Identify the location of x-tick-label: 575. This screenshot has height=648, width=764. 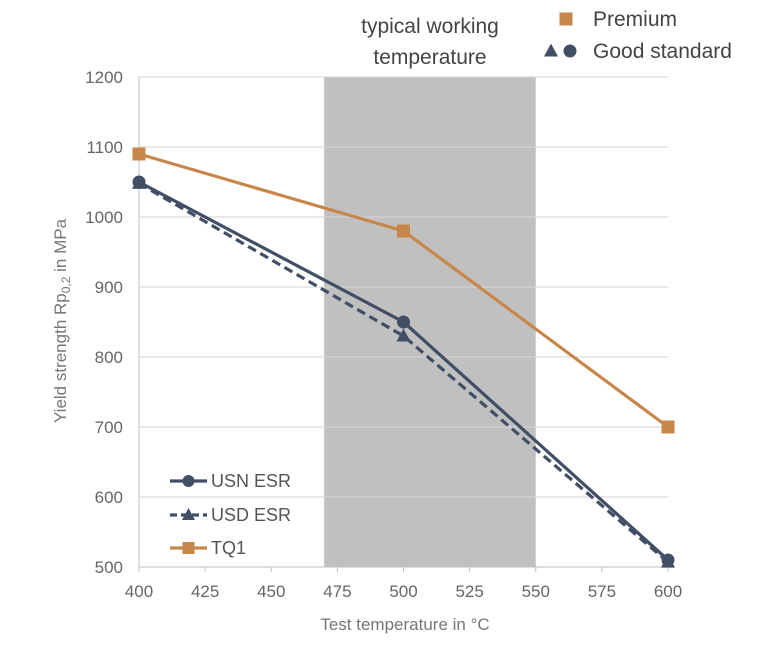
(602, 591).